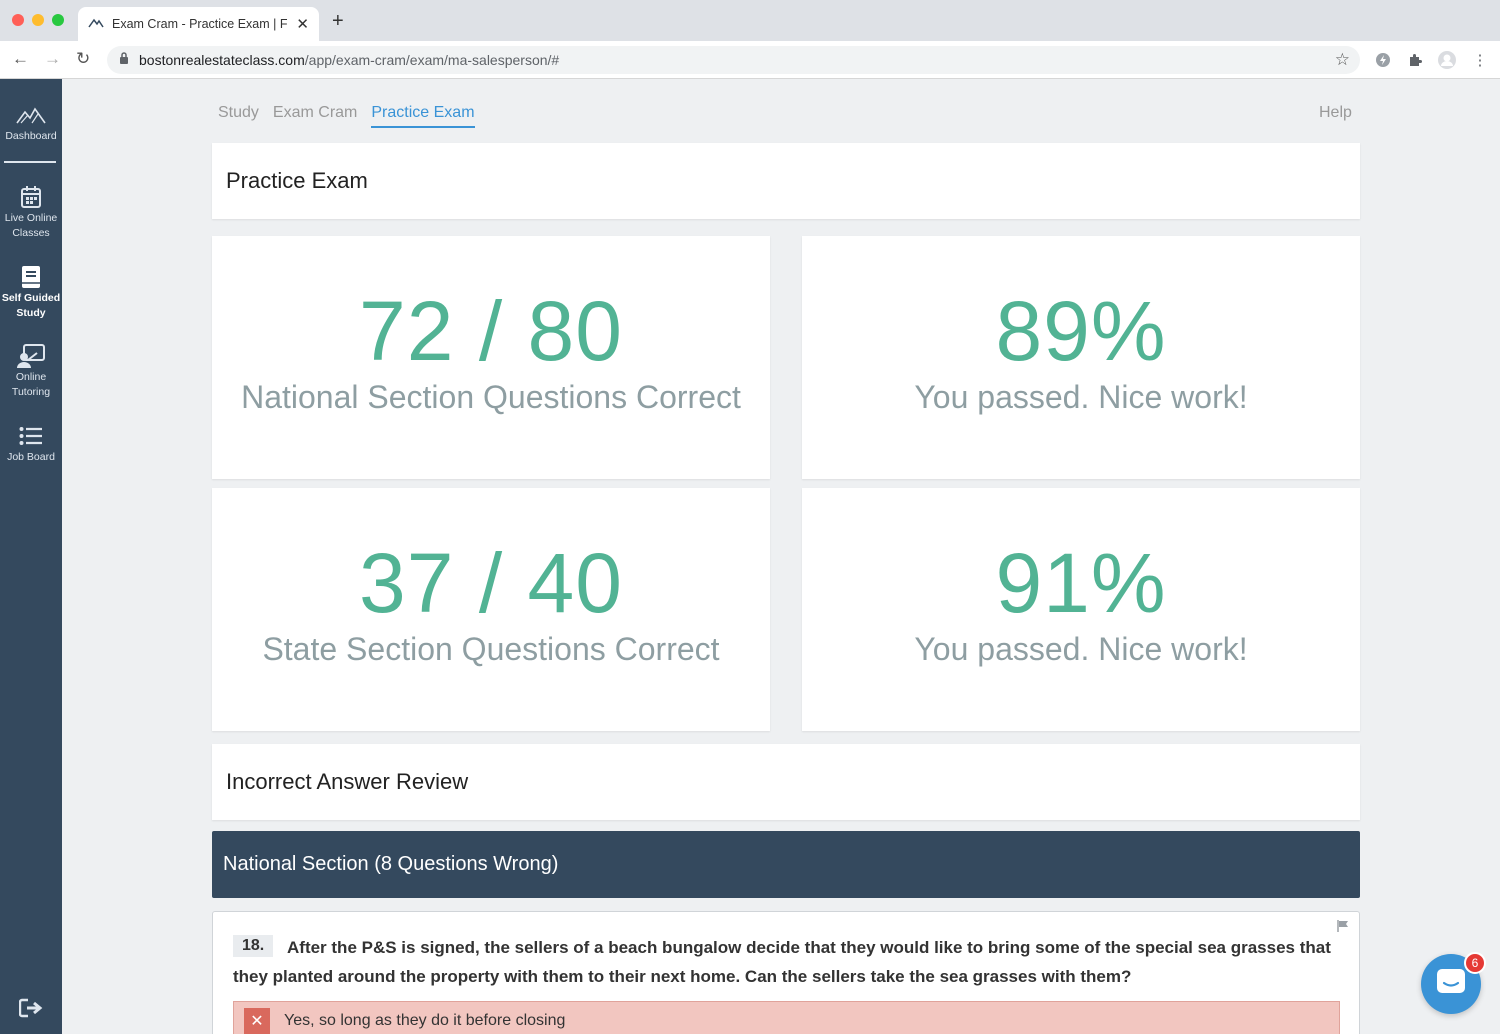 This screenshot has width=1500, height=1034. Describe the element at coordinates (338, 21) in the screenshot. I see `new-tab-button: +` at that location.